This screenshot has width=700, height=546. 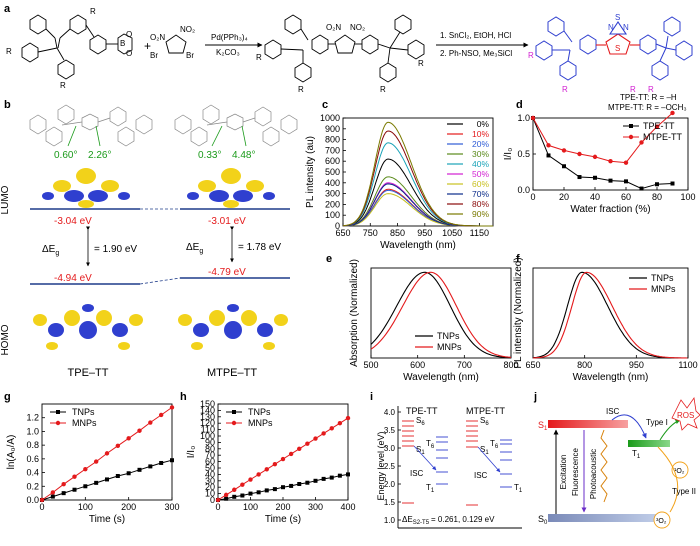 What do you see at coordinates (422, 411) in the screenshot?
I see `energy-title-tpe: TPE-TT` at bounding box center [422, 411].